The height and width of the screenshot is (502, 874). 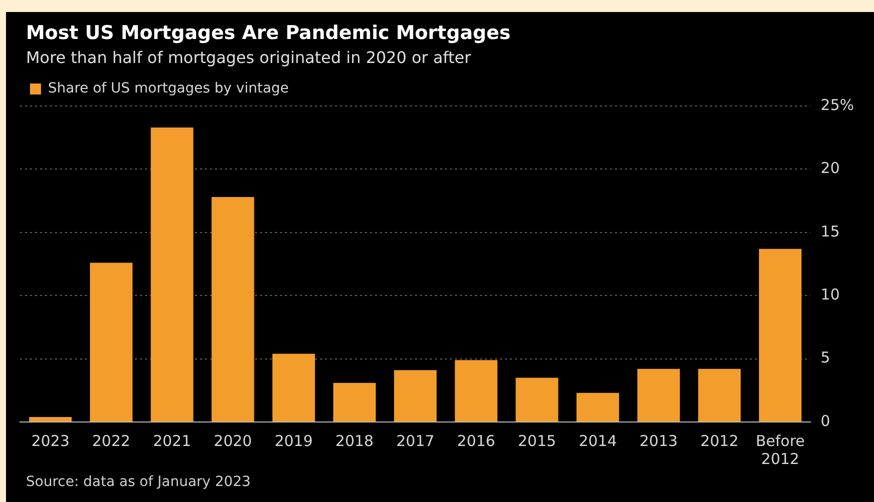 What do you see at coordinates (415, 441) in the screenshot?
I see `x-tick-label: 2017` at bounding box center [415, 441].